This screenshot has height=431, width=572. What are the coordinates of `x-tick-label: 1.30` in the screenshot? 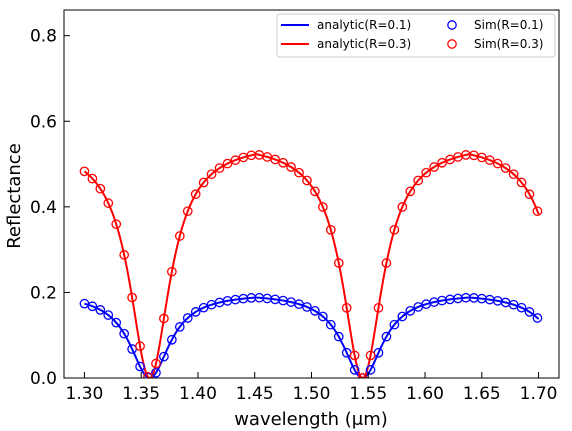 It's located at (85, 394).